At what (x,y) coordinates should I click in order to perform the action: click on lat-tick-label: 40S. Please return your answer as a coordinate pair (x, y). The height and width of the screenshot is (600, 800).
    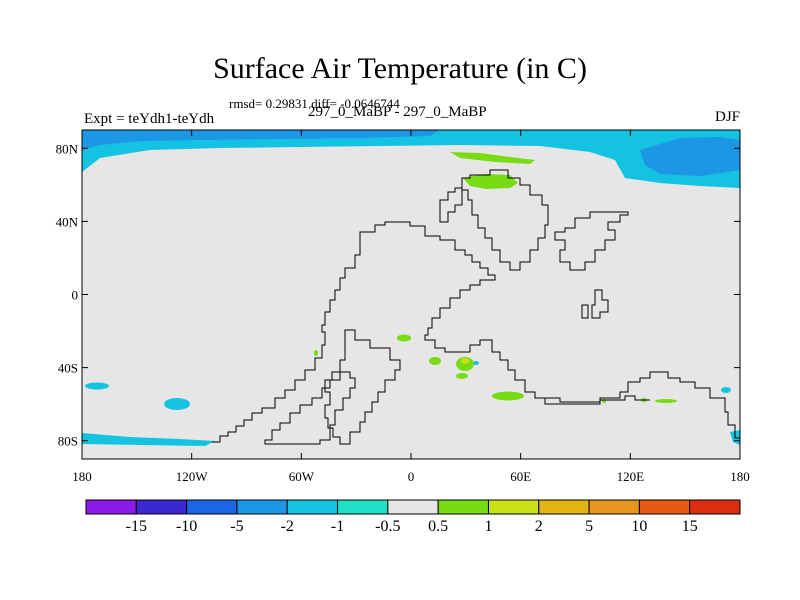
    Looking at the image, I should click on (68, 368).